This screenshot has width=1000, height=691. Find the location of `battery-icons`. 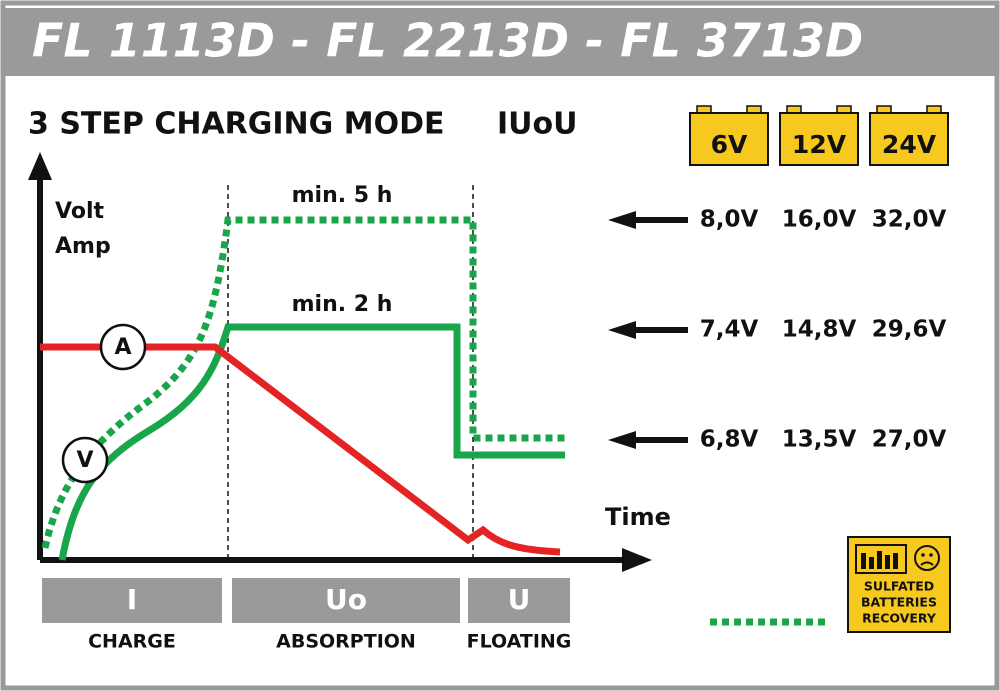

battery-icons is located at coordinates (819, 135).